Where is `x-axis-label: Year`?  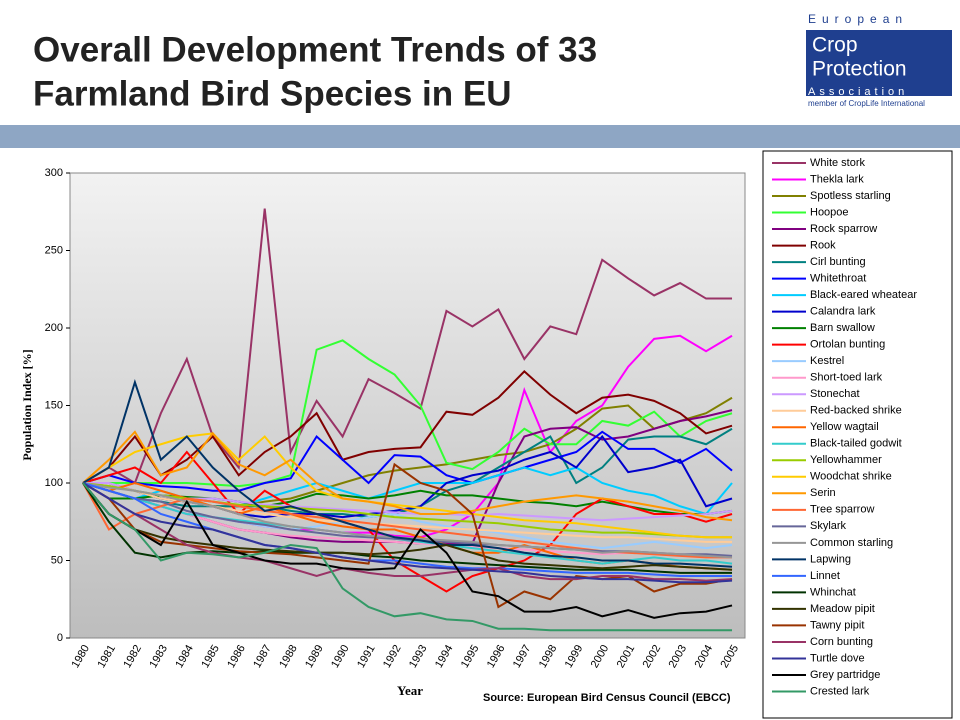
x-axis-label: Year is located at coordinates (410, 690).